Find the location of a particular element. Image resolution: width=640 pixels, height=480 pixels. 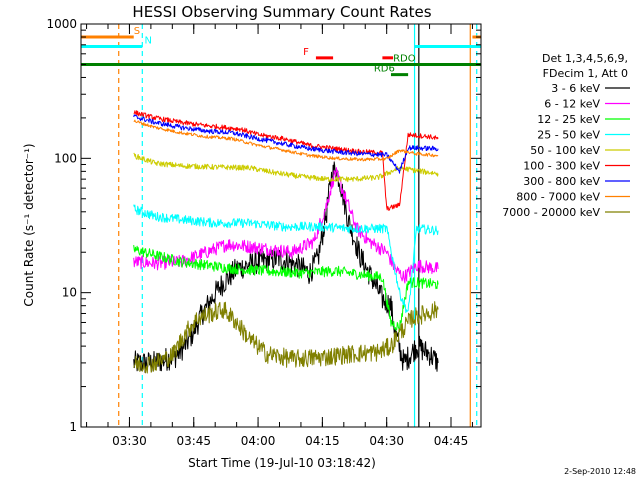

y-axis-label: Count Rate (s⁻¹ detector⁻¹) is located at coordinates (29, 224).